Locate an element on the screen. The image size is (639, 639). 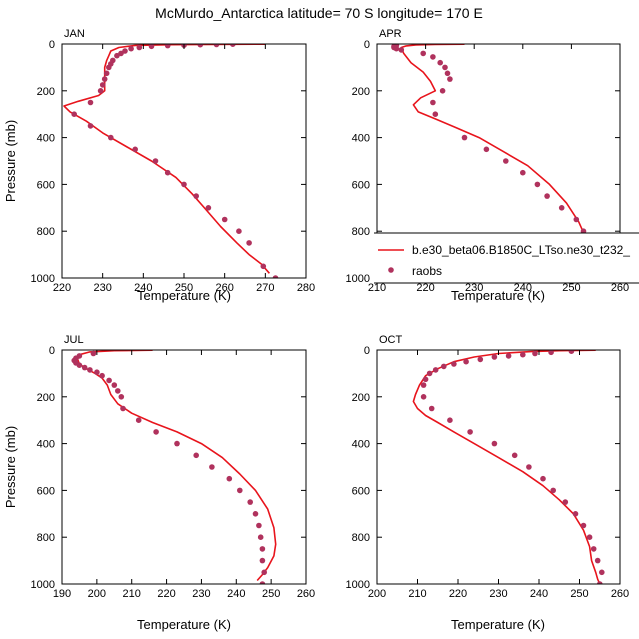
panel-title: JUL is located at coordinates (74, 340).